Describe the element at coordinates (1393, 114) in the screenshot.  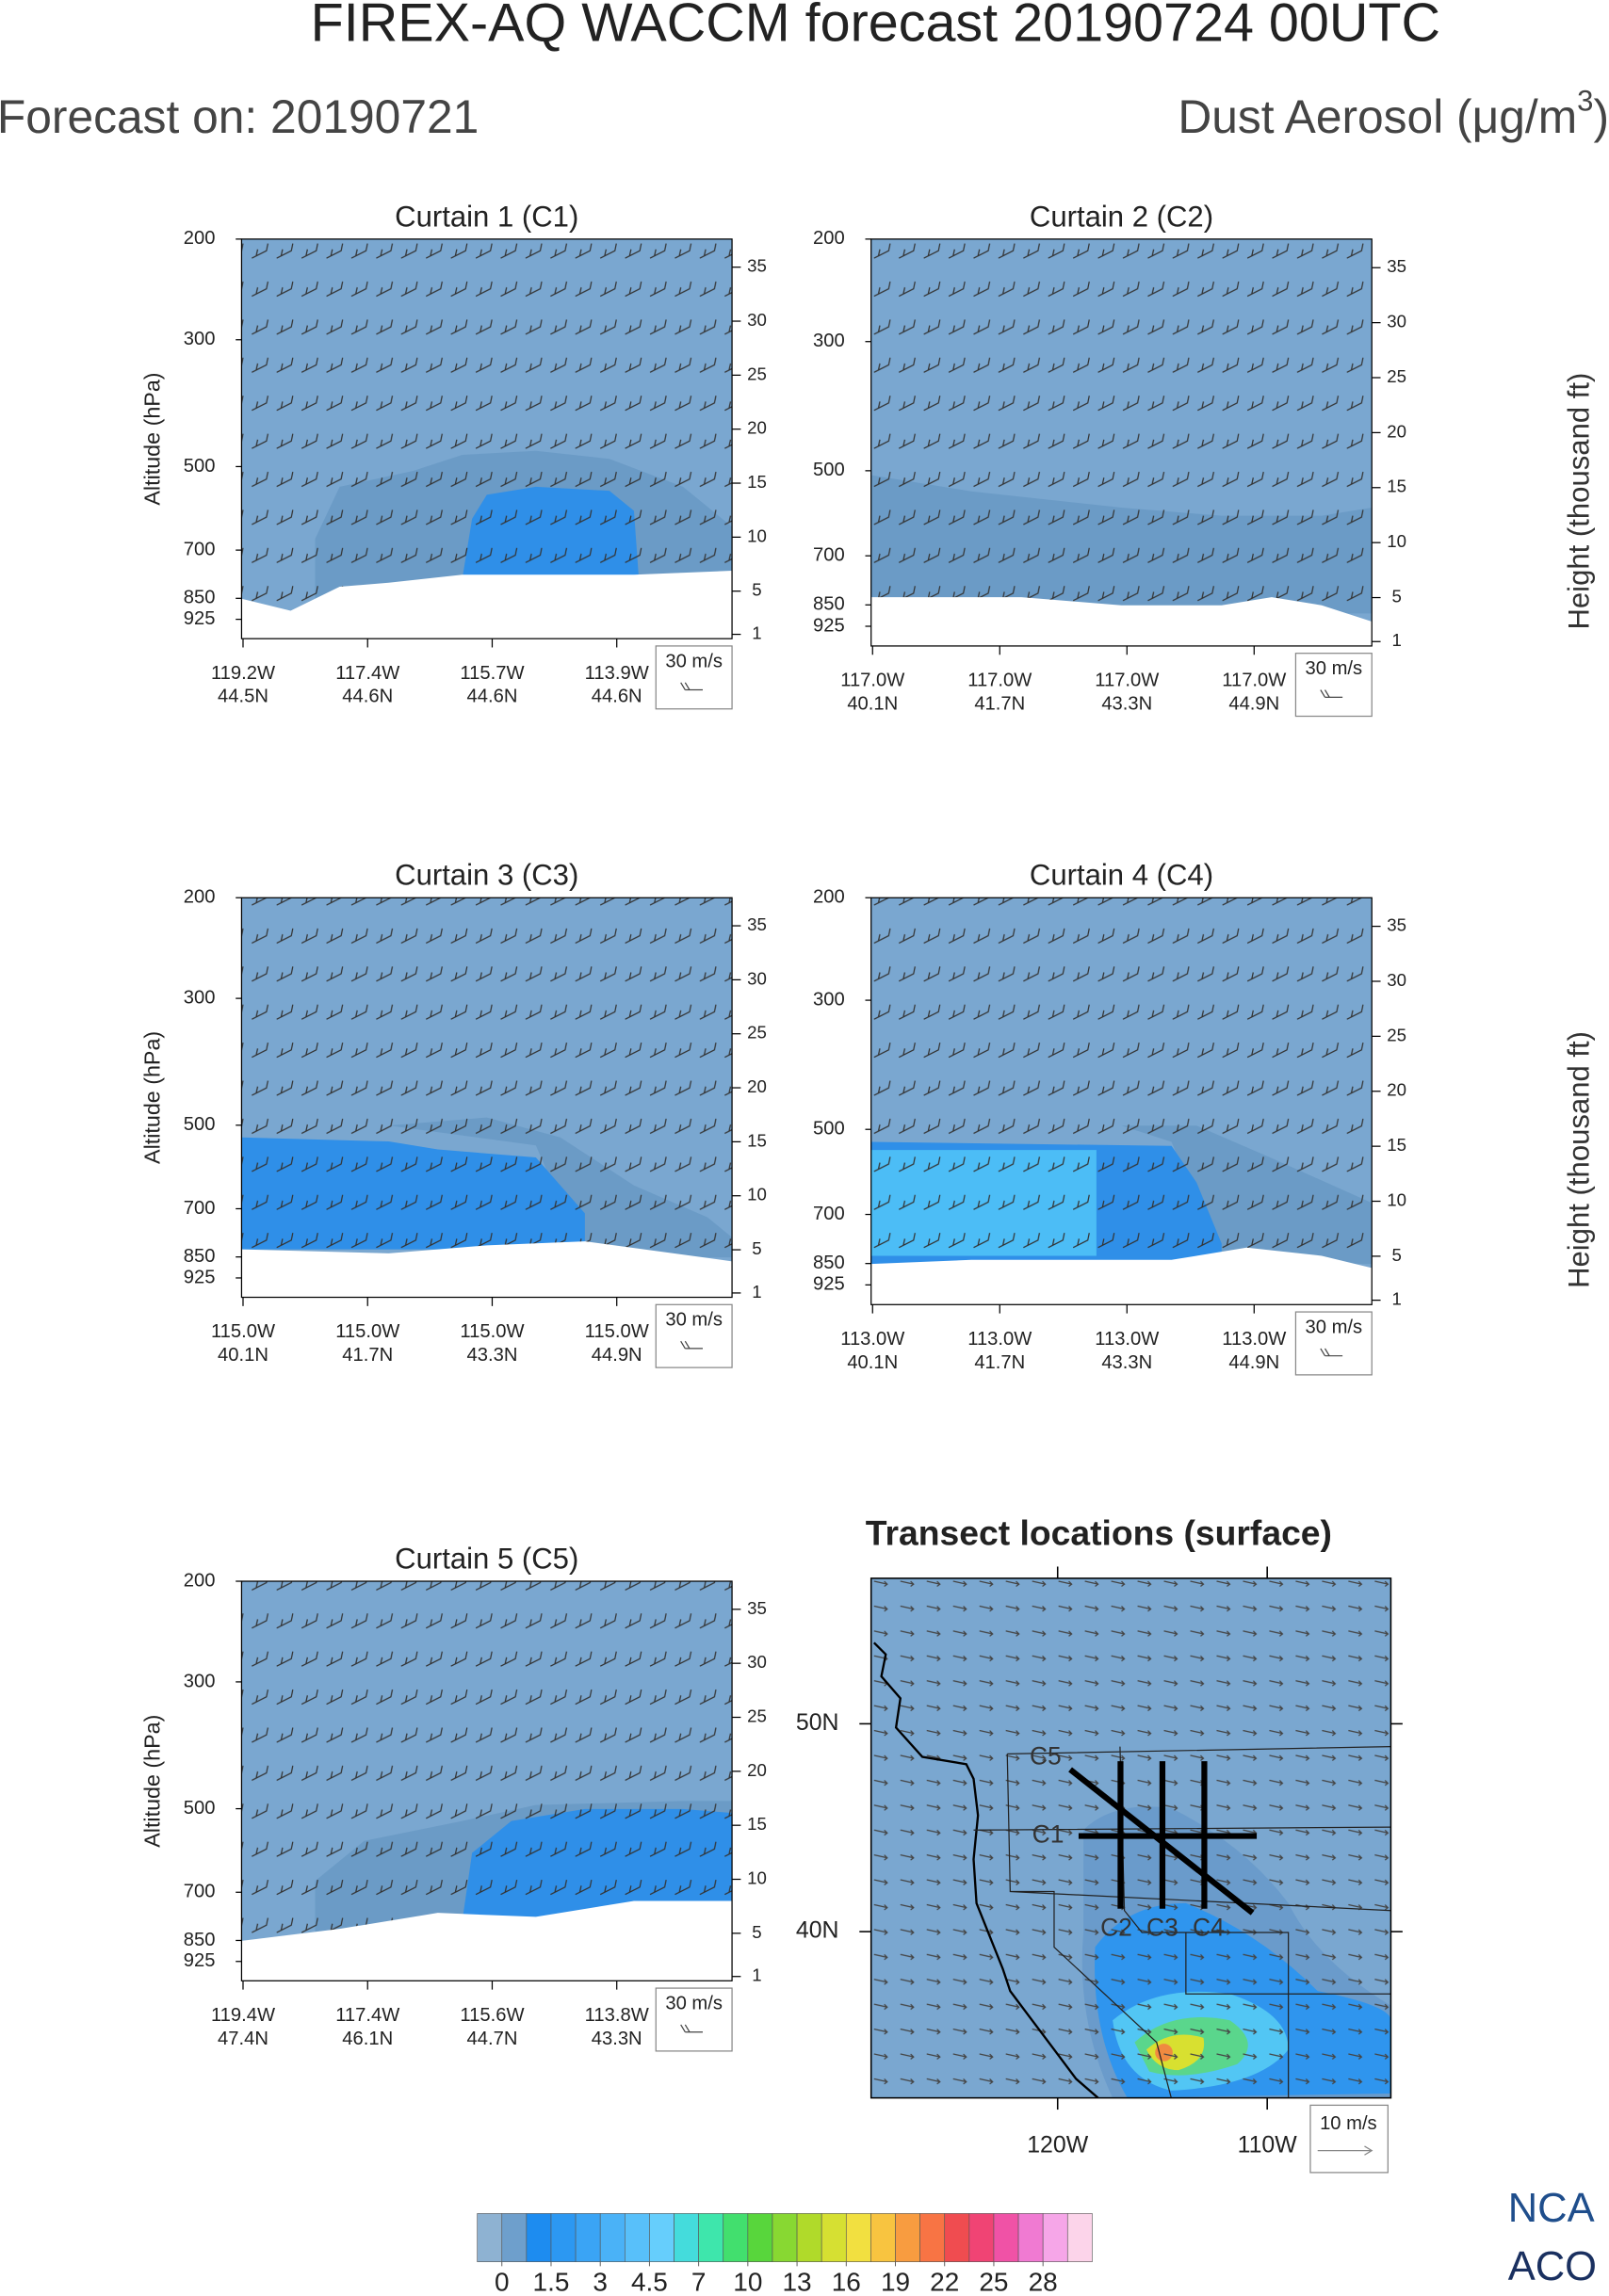
I see `variable-label: Dust Aerosol (μg/m3)` at that location.